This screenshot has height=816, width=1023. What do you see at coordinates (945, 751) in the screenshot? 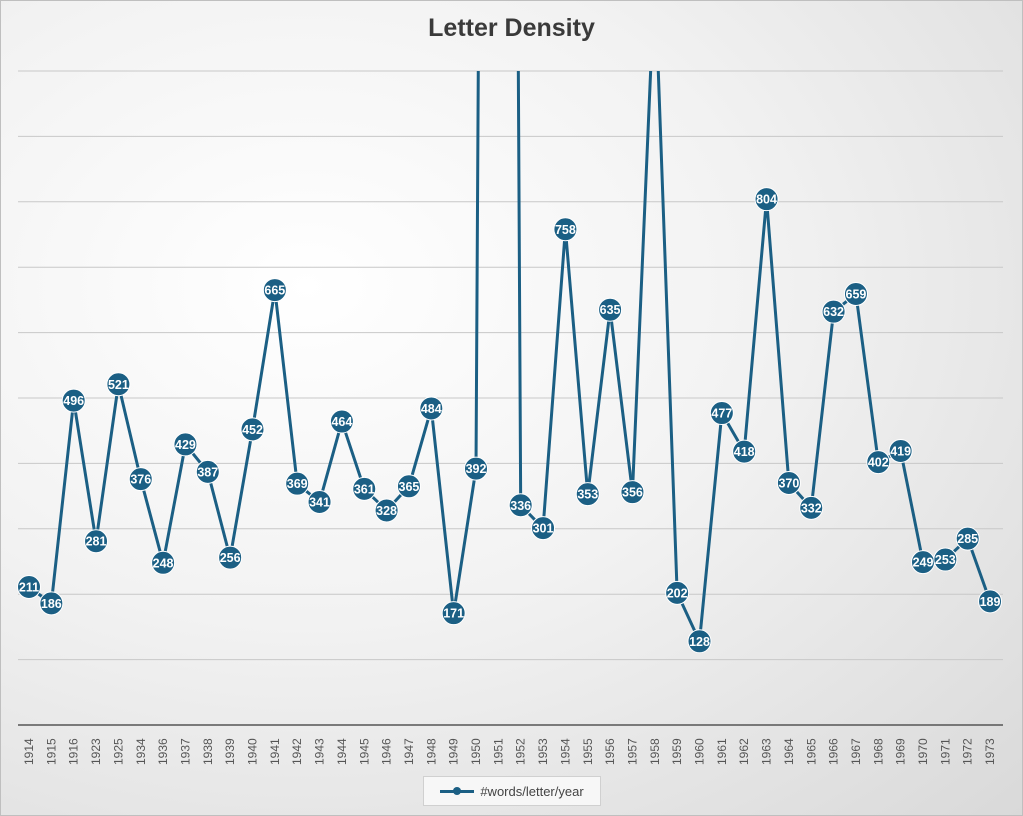
I see `x-tick-label: 1971` at bounding box center [945, 751].